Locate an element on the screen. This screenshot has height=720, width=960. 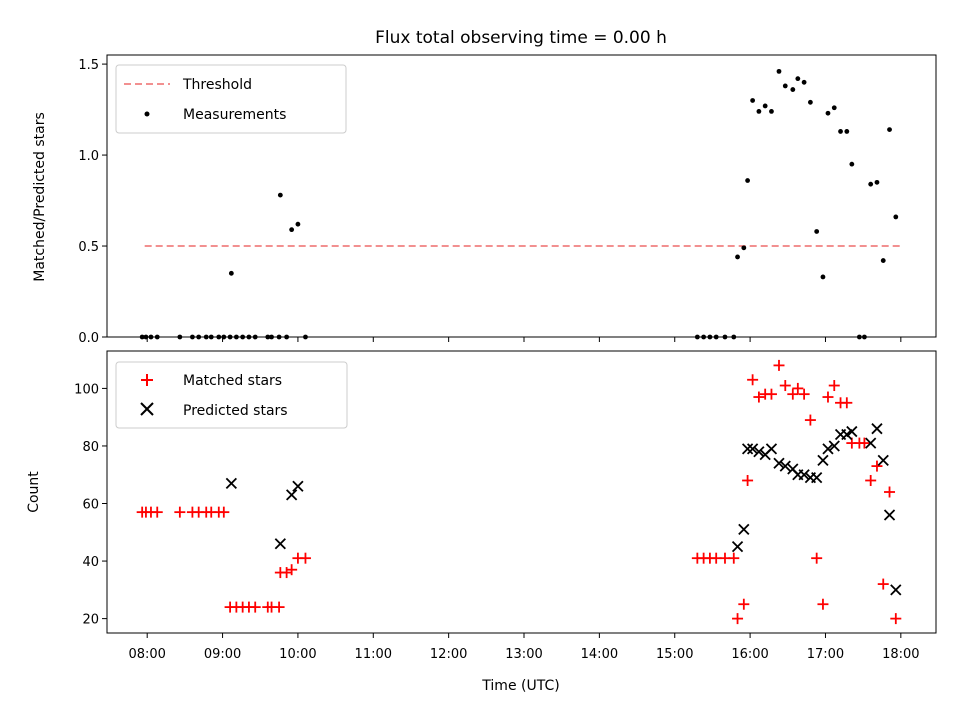
x-tick-label: 12:00 is located at coordinates (448, 654).